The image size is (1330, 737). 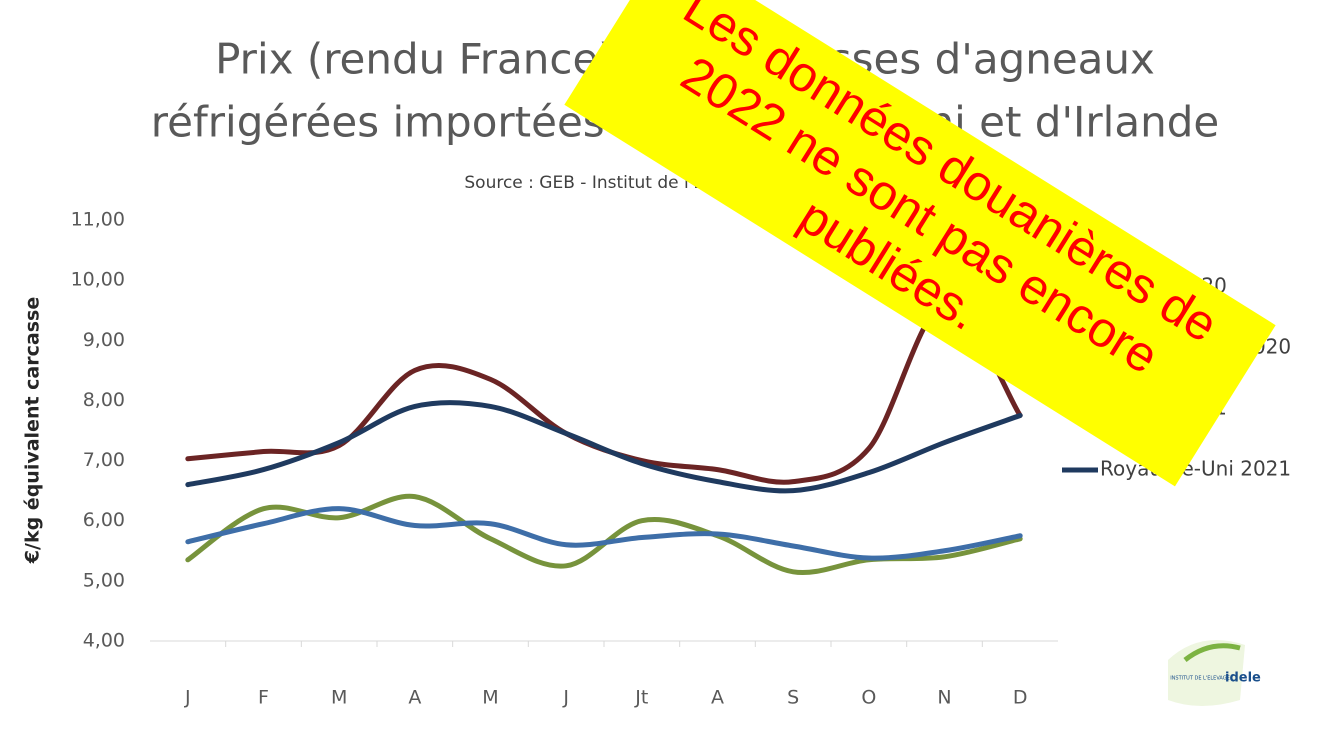 I want to click on y-axis-label: €/kg équivalent carcasse, so click(x=33, y=430).